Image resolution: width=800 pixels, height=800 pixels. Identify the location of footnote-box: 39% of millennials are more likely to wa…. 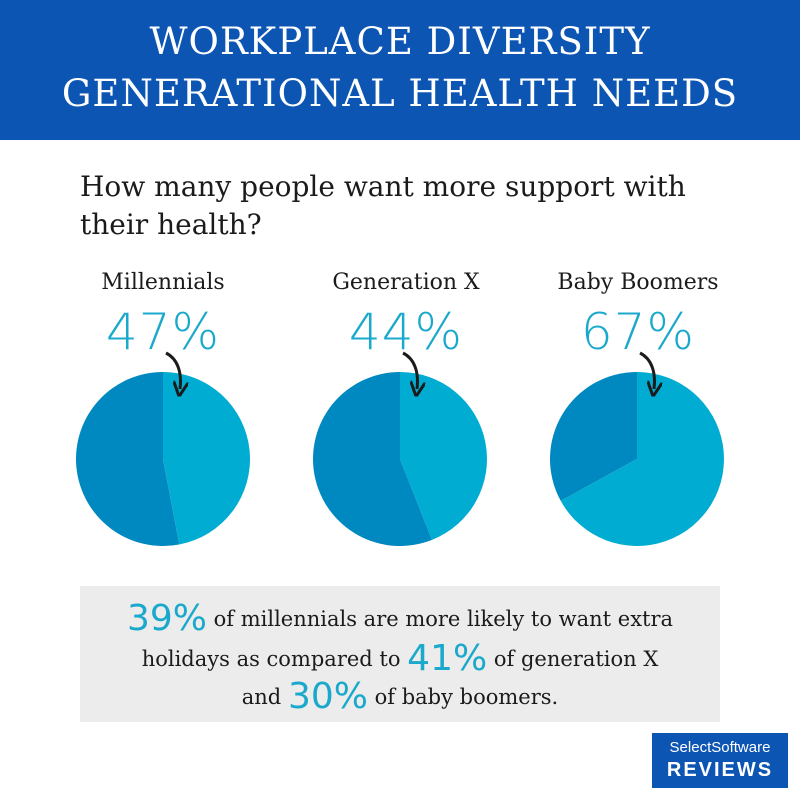
(400, 654).